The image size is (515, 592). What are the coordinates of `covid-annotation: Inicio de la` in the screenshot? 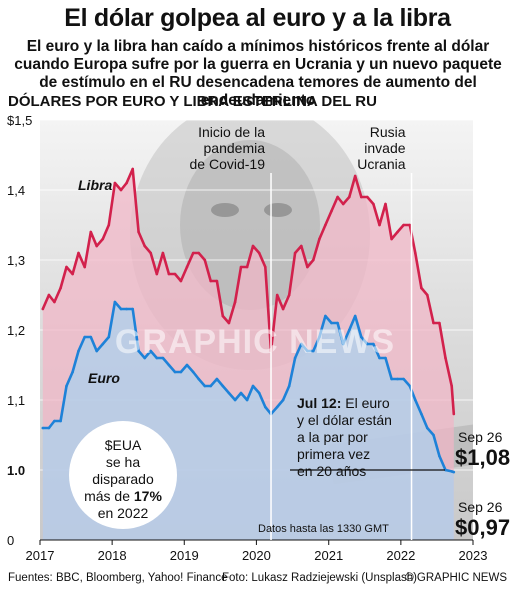 It's located at (231, 132).